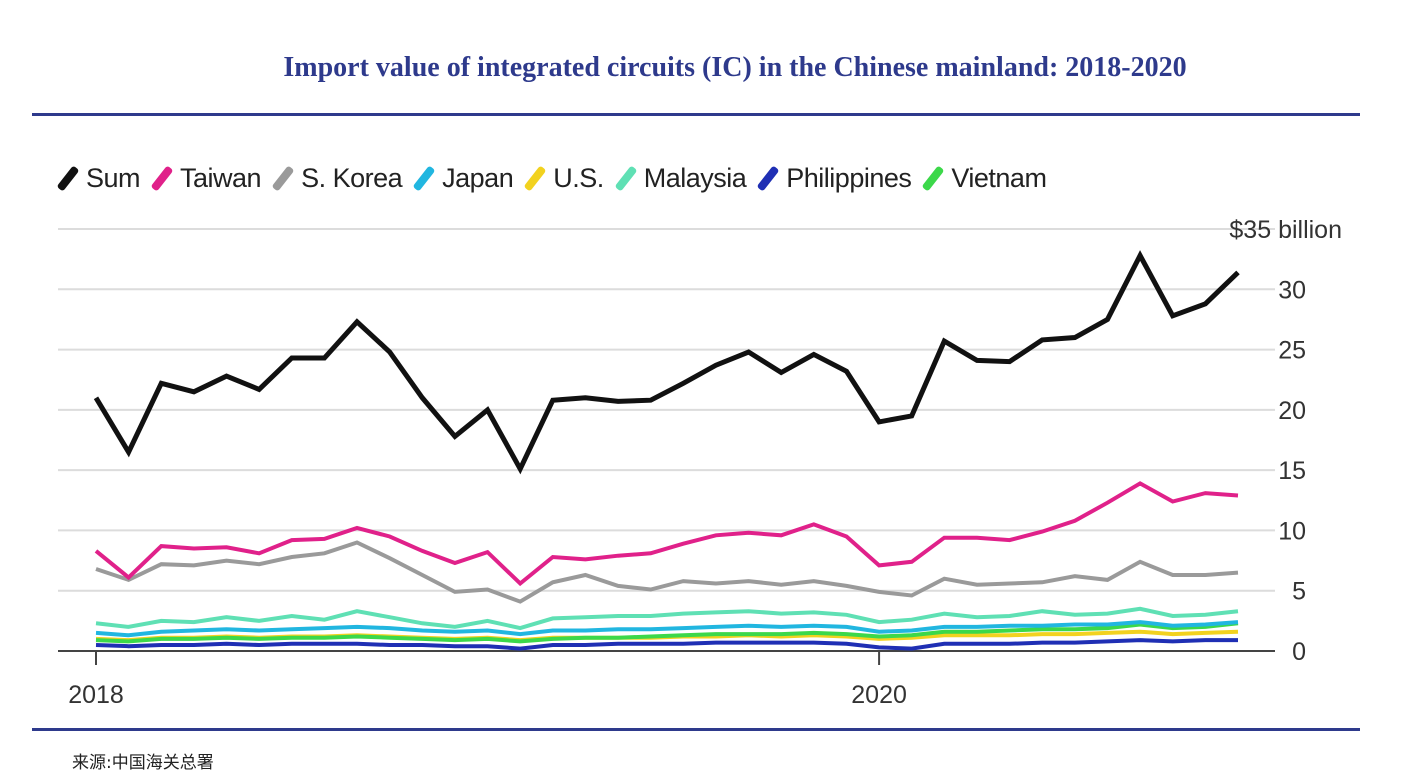  What do you see at coordinates (113, 177) in the screenshot?
I see `legend-label-sum: Sum` at bounding box center [113, 177].